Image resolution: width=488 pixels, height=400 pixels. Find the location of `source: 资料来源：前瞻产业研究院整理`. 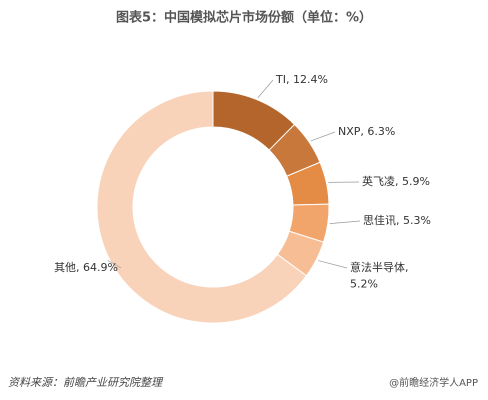

source: 资料来源：前瞻产业研究院整理 is located at coordinates (86, 382).